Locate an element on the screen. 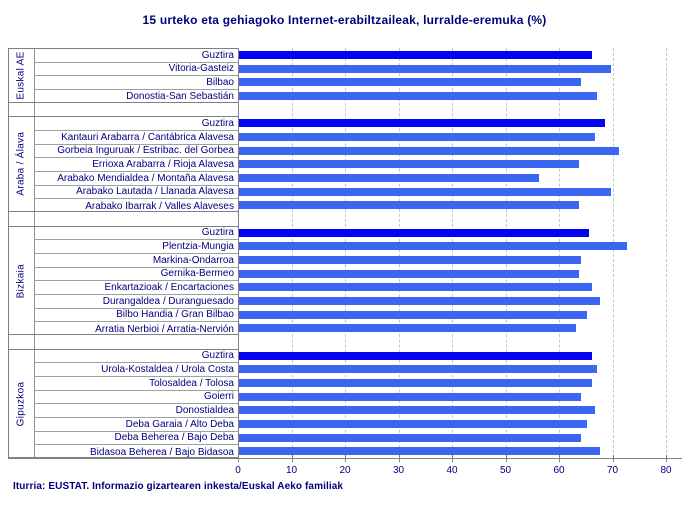 This screenshot has width=689, height=518. category-label: Deba Beherea / Bajo Deba is located at coordinates (136, 439).